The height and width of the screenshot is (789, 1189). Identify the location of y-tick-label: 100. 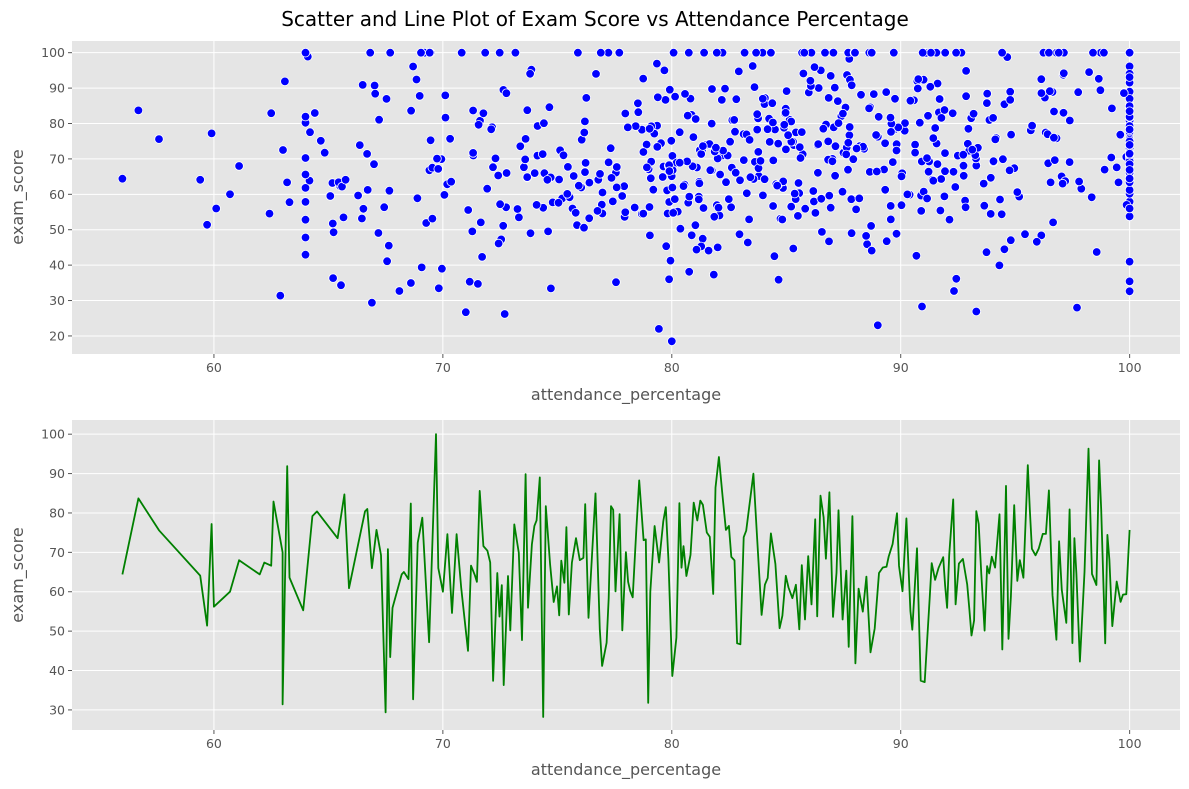
(53, 52).